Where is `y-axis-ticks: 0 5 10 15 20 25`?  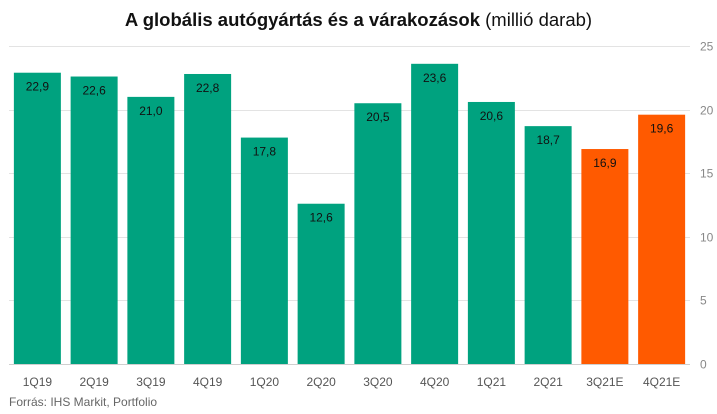 y-axis-ticks: 0 5 10 15 20 25 is located at coordinates (707, 206).